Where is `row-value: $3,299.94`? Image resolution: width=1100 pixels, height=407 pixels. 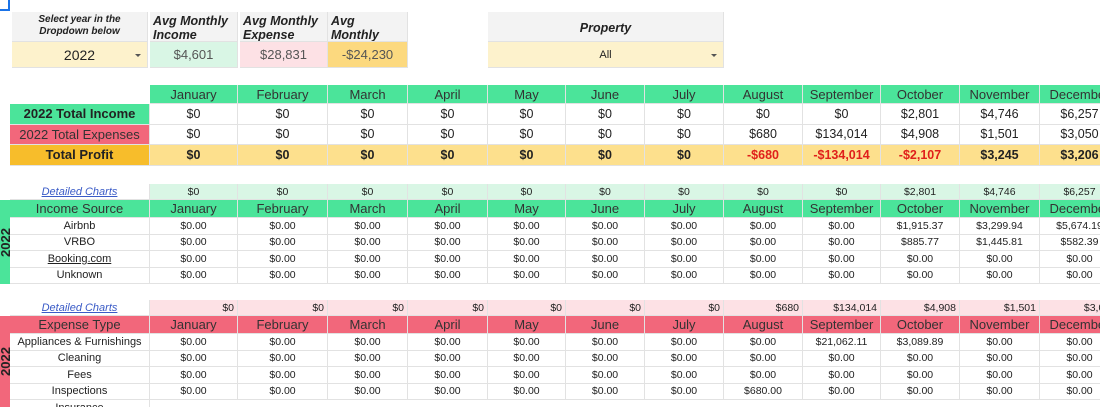
row-value: $3,299.94 is located at coordinates (1000, 226).